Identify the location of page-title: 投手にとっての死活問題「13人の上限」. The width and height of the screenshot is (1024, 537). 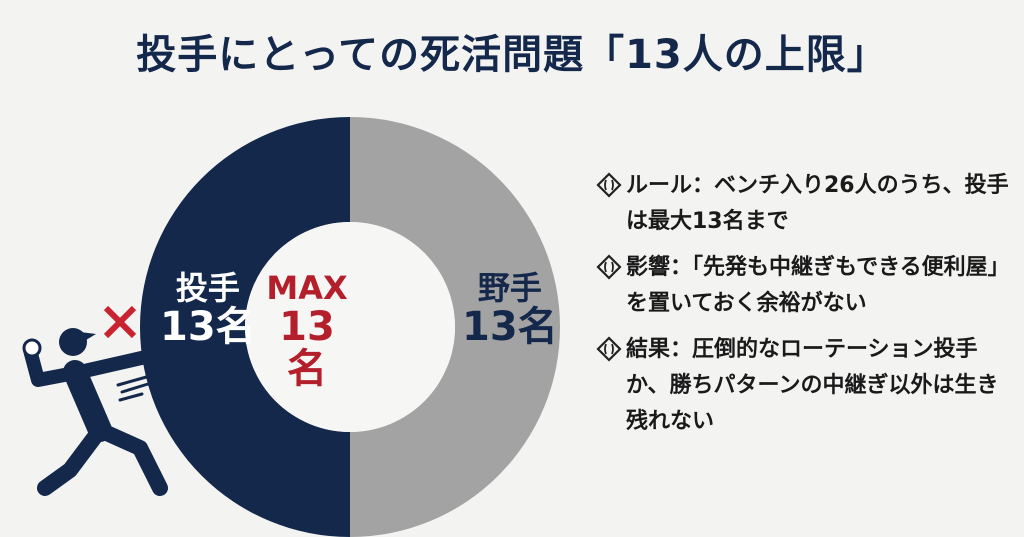
(512, 55).